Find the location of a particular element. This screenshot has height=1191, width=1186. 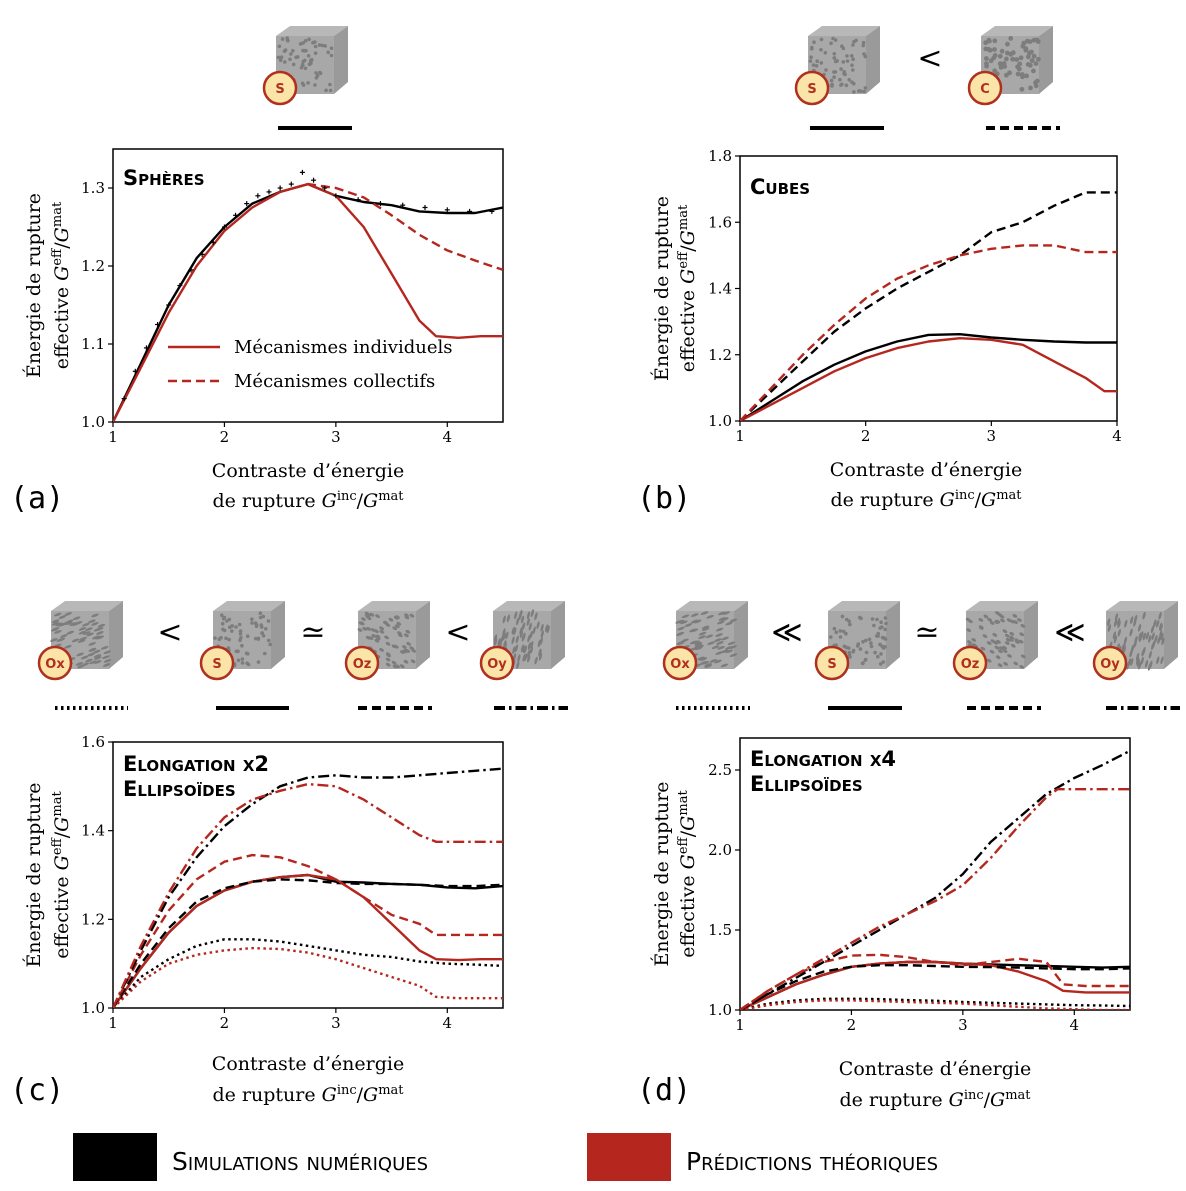

cube-texture is located at coordinates (387, 640).